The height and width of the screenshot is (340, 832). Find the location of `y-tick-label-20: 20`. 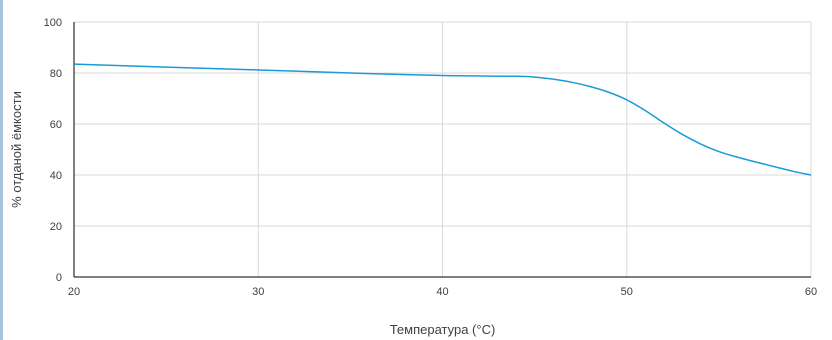

y-tick-label-20: 20 is located at coordinates (56, 227).